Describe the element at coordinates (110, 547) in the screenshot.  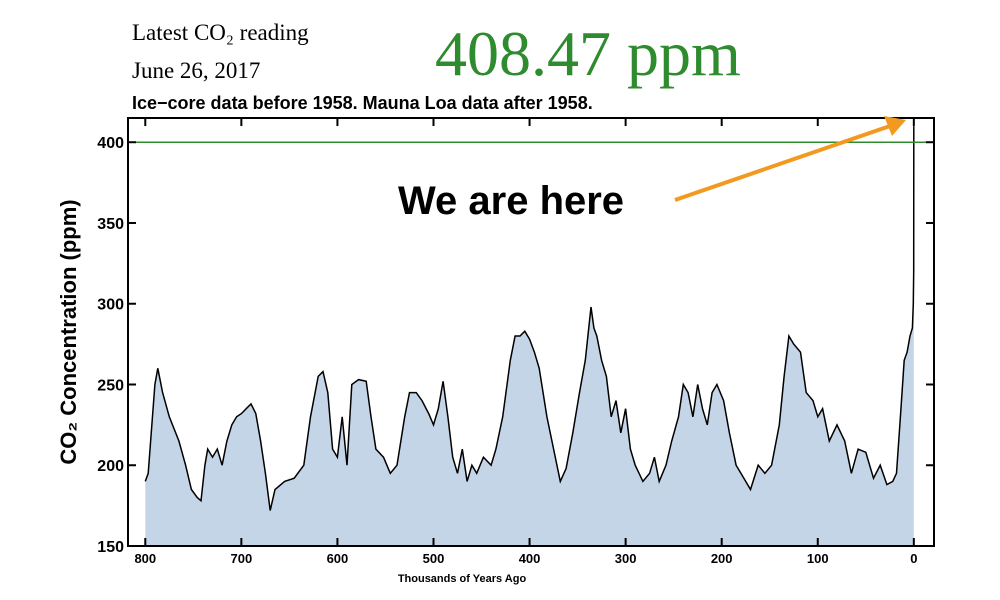
I see `y-tick-label: 150` at that location.